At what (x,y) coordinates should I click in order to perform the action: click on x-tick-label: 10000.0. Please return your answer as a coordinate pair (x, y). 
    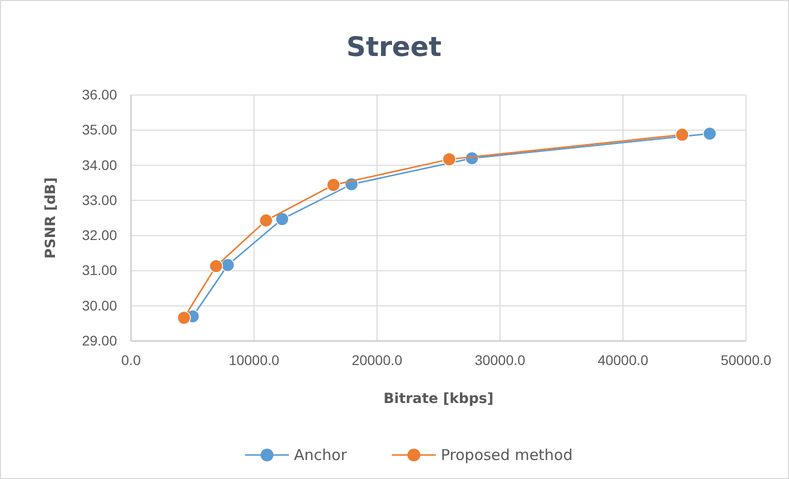
    Looking at the image, I should click on (254, 360).